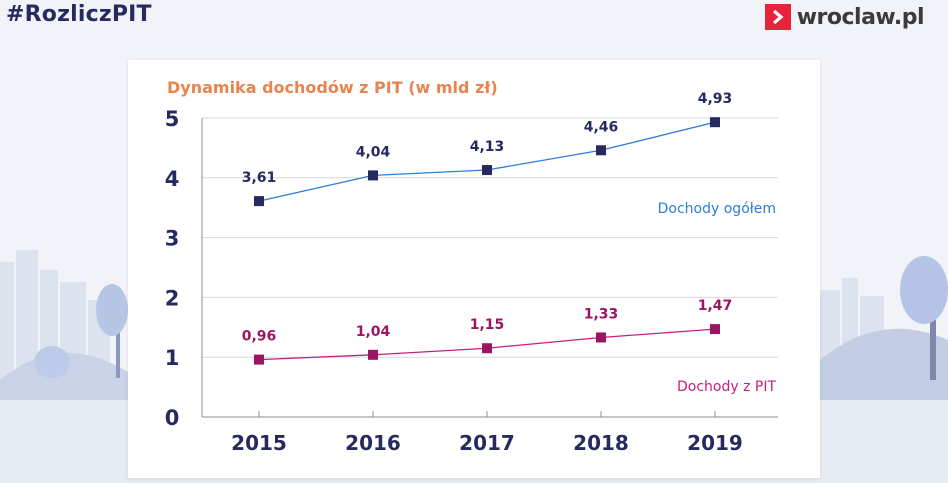 Image resolution: width=948 pixels, height=483 pixels. Describe the element at coordinates (373, 152) in the screenshot. I see `data-label: 4,04` at that location.